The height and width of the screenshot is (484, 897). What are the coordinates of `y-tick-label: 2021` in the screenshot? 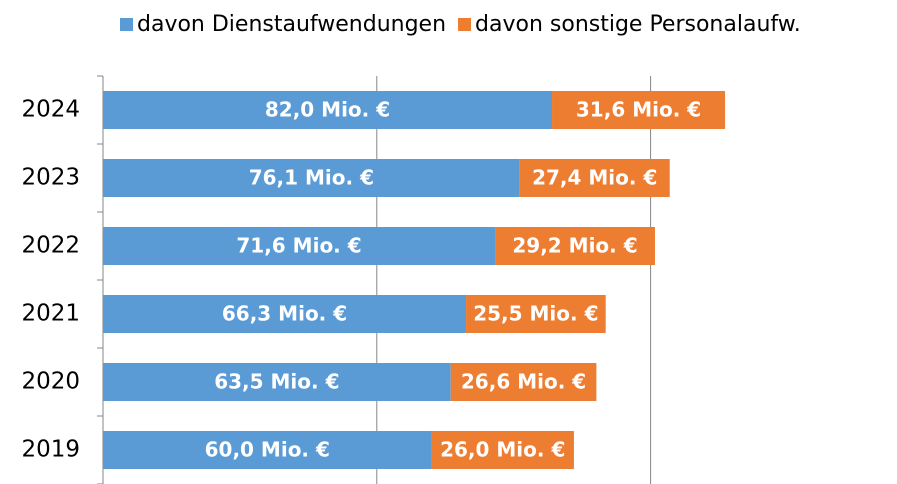 It's located at (50, 314).